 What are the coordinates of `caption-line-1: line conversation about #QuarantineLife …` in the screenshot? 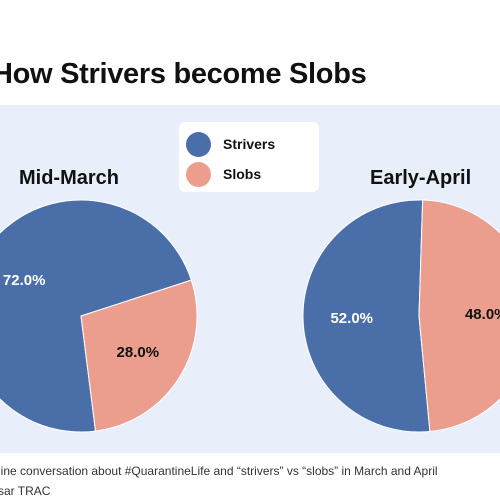 It's located at (219, 471).